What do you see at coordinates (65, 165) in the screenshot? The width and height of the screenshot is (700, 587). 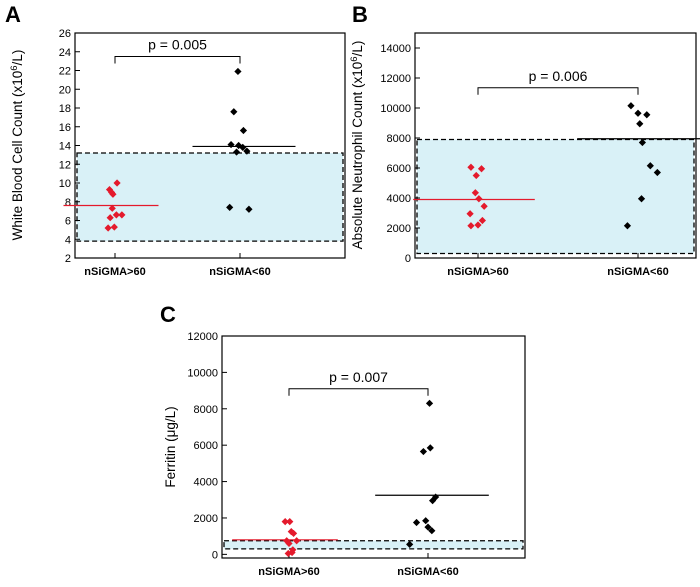 I see `y-tick-label: 12` at bounding box center [65, 165].